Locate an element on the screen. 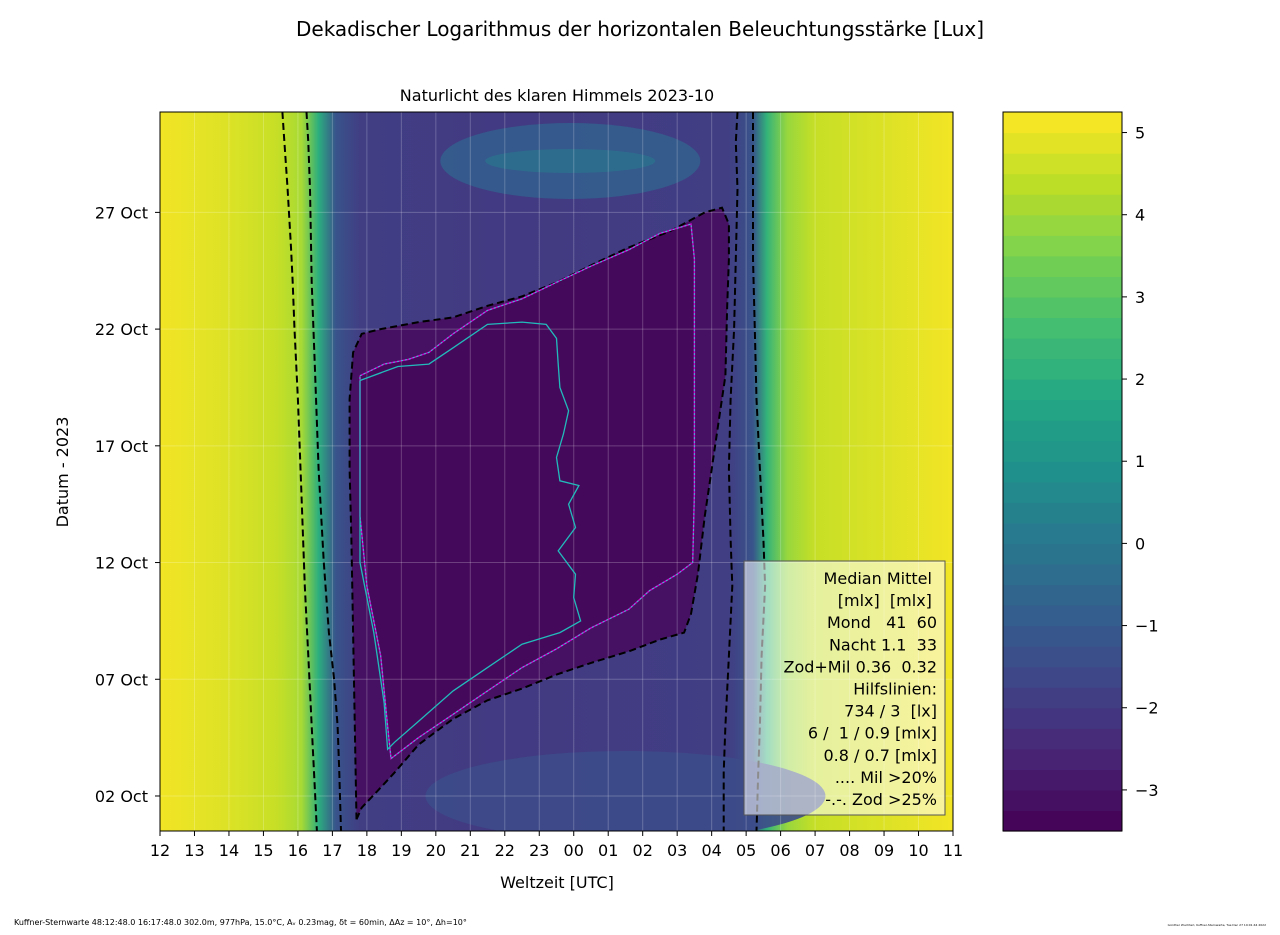  x-tick-label: 21 is located at coordinates (470, 850).